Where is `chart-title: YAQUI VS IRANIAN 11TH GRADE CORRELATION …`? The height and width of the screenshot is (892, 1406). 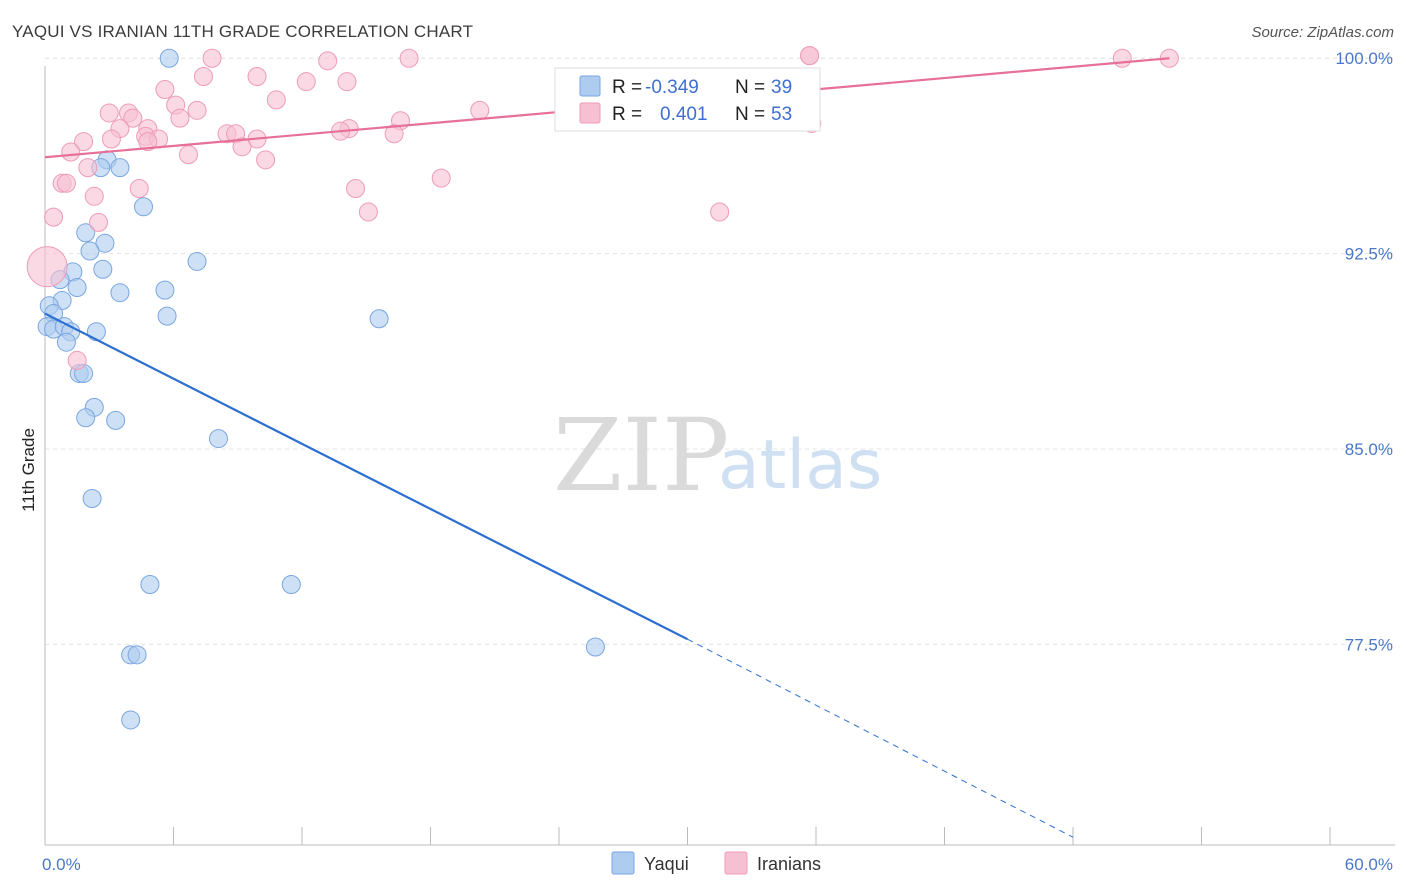 chart-title: YAQUI VS IRANIAN 11TH GRADE CORRELATION … is located at coordinates (243, 31).